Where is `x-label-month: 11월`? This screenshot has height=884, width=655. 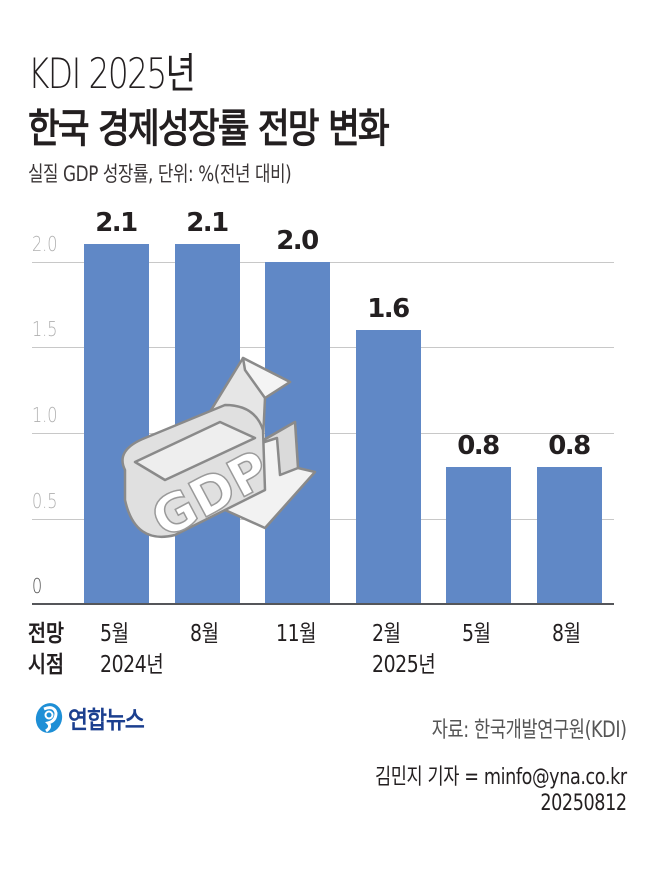 x-label-month: 11월 is located at coordinates (296, 634).